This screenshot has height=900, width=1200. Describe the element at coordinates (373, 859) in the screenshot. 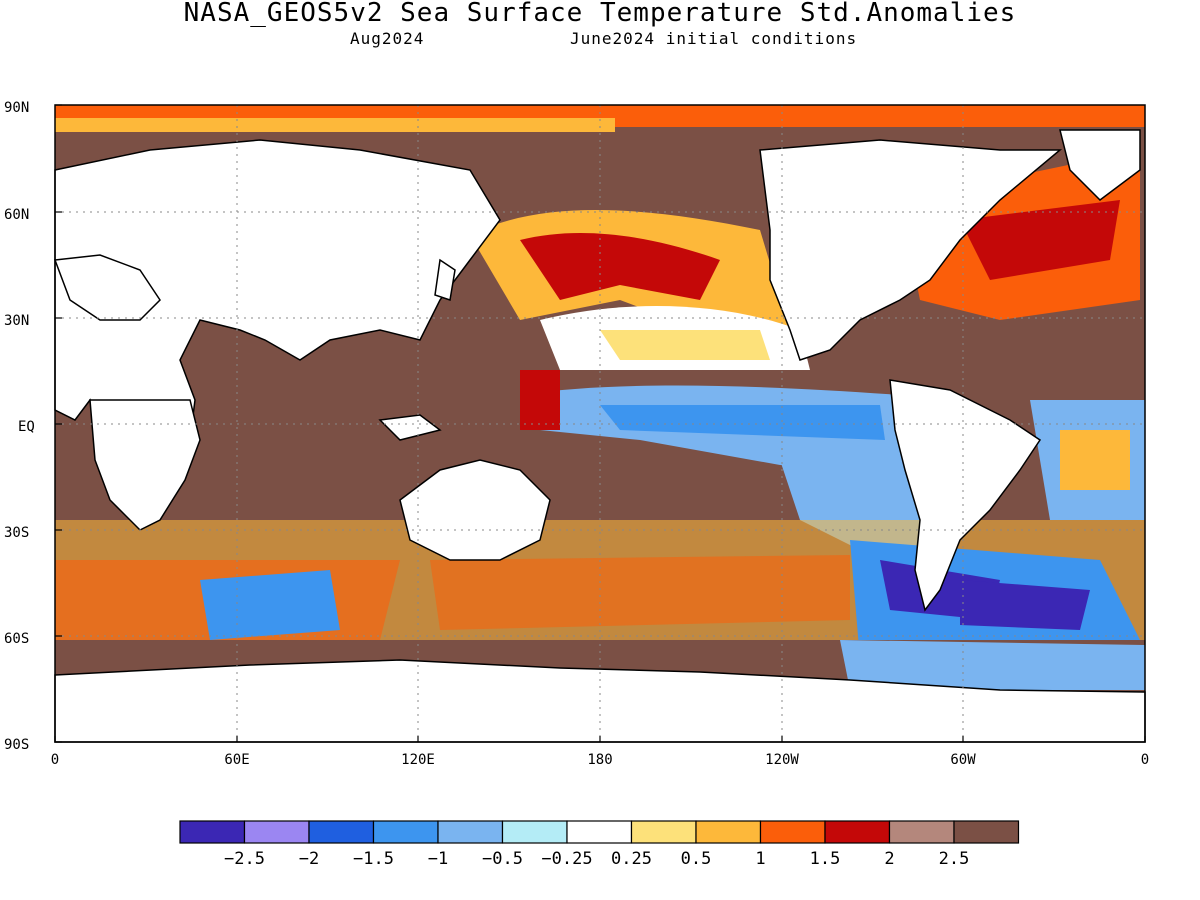

I see `colorbar-label: −1.5` at that location.